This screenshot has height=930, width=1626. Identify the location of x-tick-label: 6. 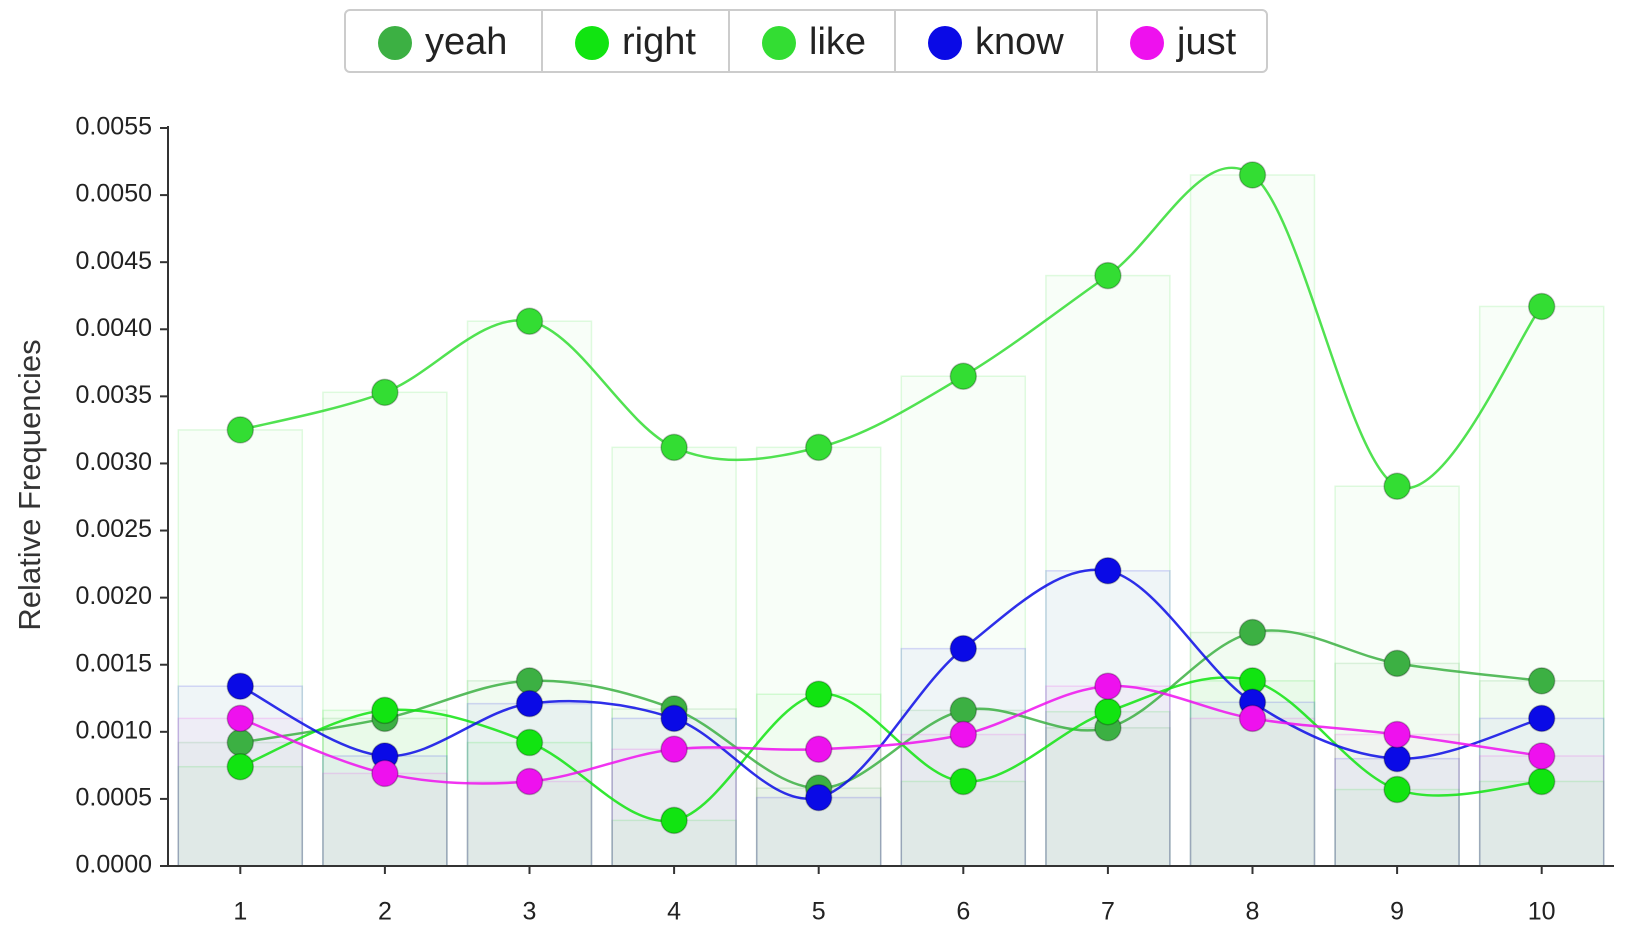
(963, 912).